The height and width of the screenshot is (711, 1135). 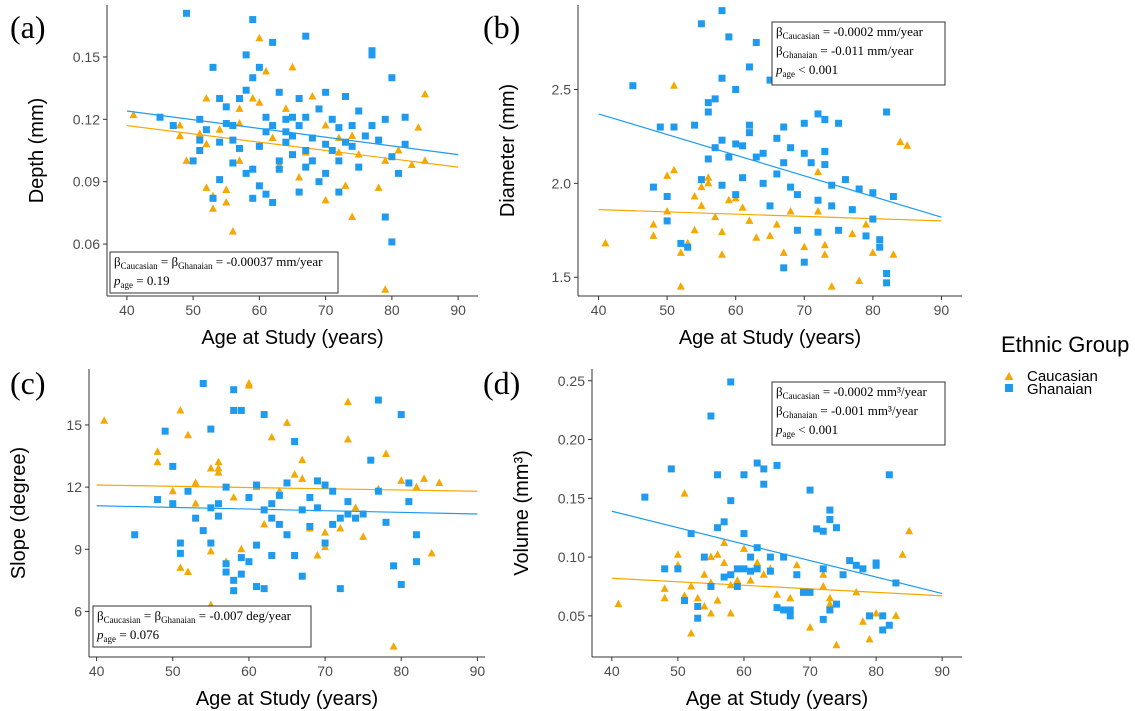 I want to click on x-tick-label: 60, so click(x=260, y=310).